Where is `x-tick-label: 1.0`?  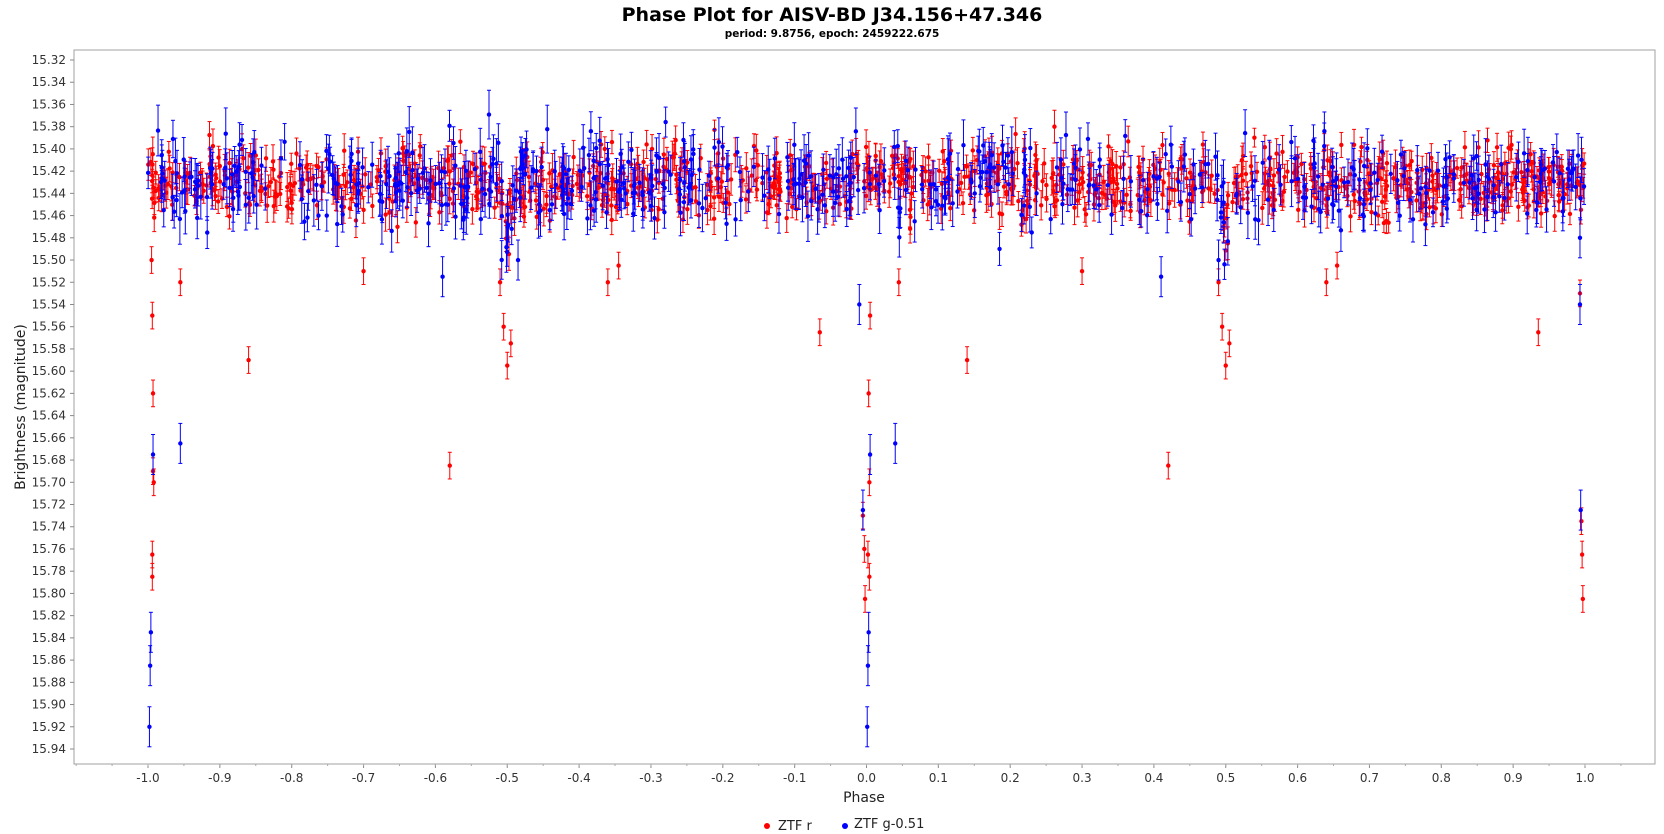
x-tick-label: 1.0 is located at coordinates (1584, 778).